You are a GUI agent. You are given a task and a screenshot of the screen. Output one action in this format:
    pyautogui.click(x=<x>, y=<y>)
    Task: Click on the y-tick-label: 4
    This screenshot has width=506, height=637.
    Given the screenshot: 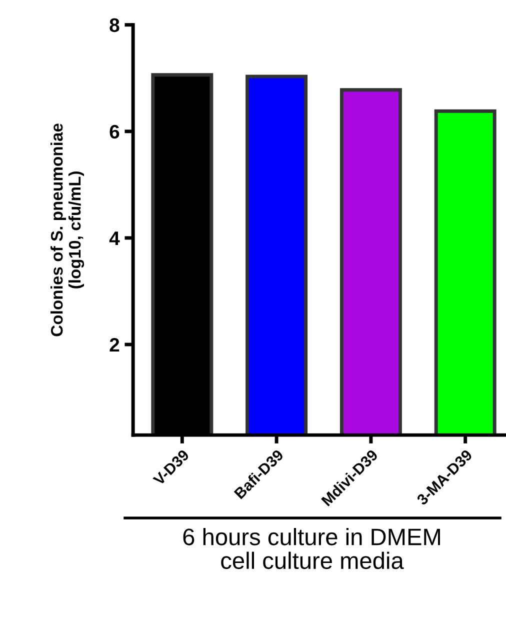 What is the action you would take?
    pyautogui.click(x=114, y=238)
    